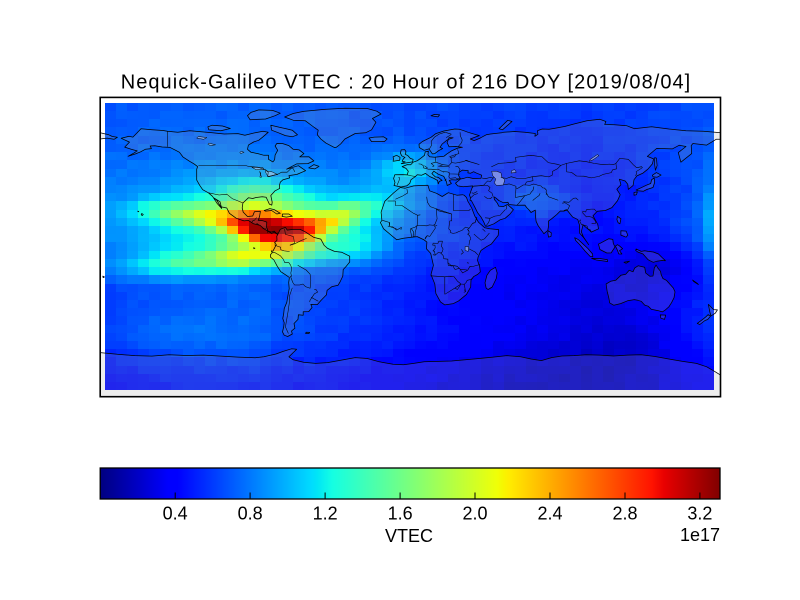 The image size is (800, 600). I want to click on svg-text: 2.4, so click(549, 514).